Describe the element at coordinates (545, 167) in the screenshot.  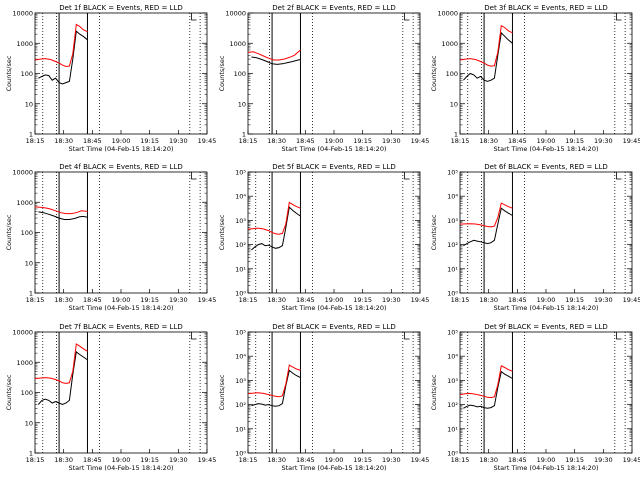
I see `panel-title: Det 6f BLACK = Events, RED = LLD` at that location.